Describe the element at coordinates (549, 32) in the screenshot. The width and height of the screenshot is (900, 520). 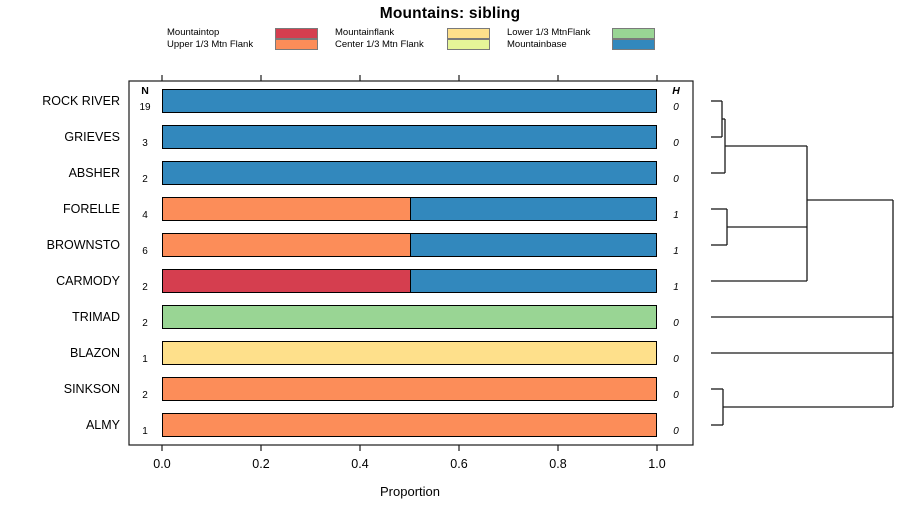
I see `legend-label: Lower 1/3 MtnFlank` at that location.